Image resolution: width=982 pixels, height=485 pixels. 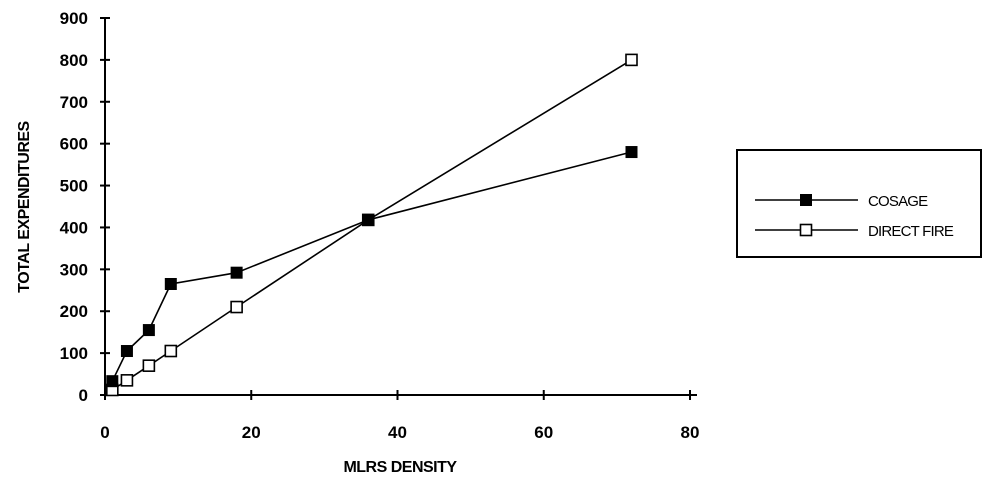 I want to click on y-tick-label: 500, so click(x=74, y=186).